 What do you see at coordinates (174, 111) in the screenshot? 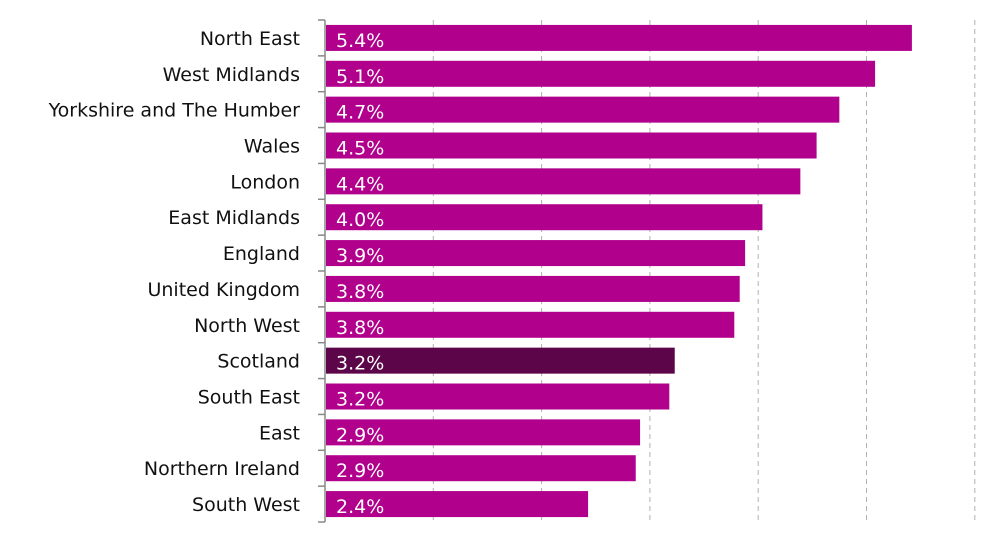
I see `category-label: Yorkshire and The Humber` at bounding box center [174, 111].